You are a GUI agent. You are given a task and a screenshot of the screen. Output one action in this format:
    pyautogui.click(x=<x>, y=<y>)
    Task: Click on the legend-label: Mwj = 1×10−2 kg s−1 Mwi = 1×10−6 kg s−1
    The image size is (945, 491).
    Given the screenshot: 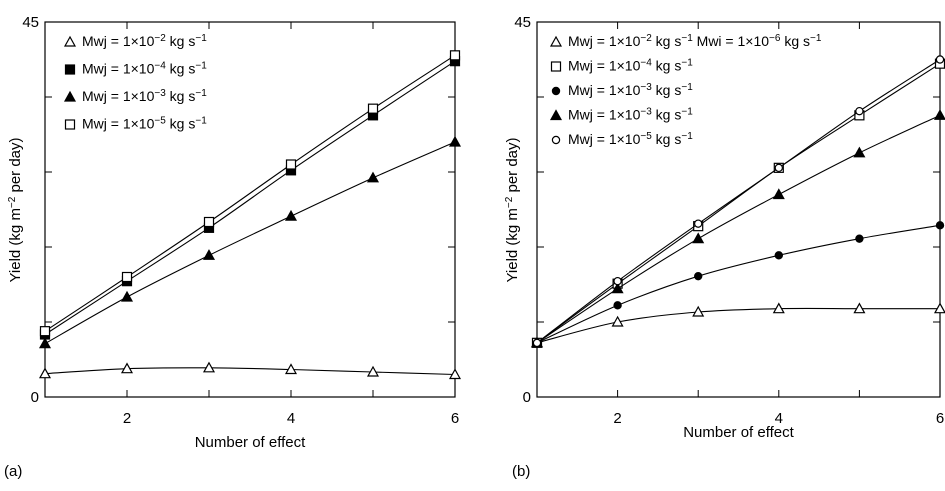 What is the action you would take?
    pyautogui.click(x=695, y=41)
    